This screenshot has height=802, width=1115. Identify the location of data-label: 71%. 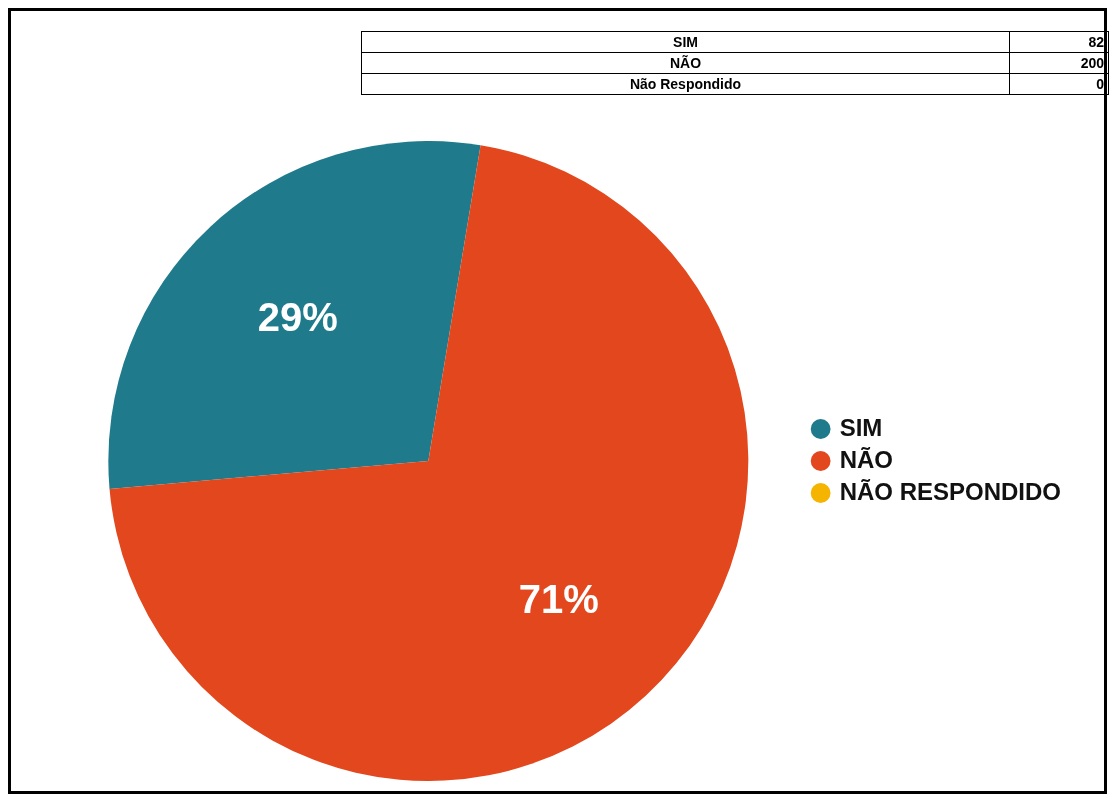
(558, 598).